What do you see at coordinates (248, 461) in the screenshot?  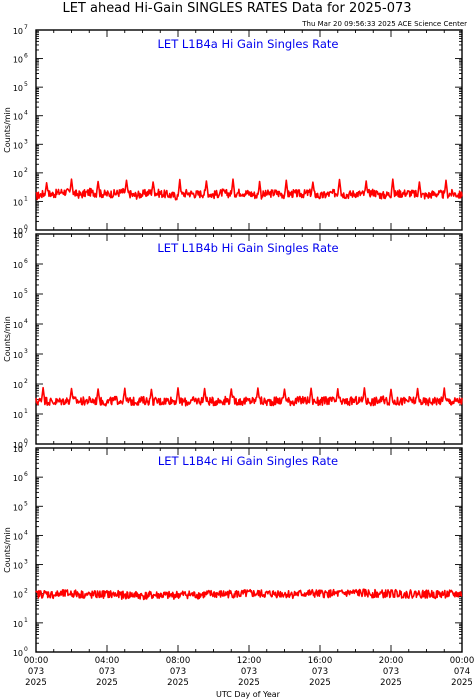 I see `panel-title: LET L1B4c Hi Gain Singles Rate` at bounding box center [248, 461].